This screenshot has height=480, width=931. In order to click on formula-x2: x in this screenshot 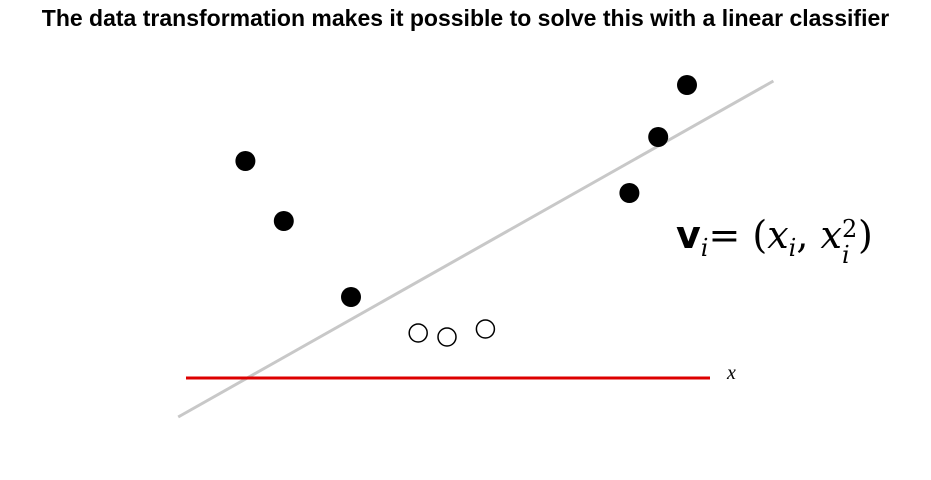, I will do `click(831, 235)`.